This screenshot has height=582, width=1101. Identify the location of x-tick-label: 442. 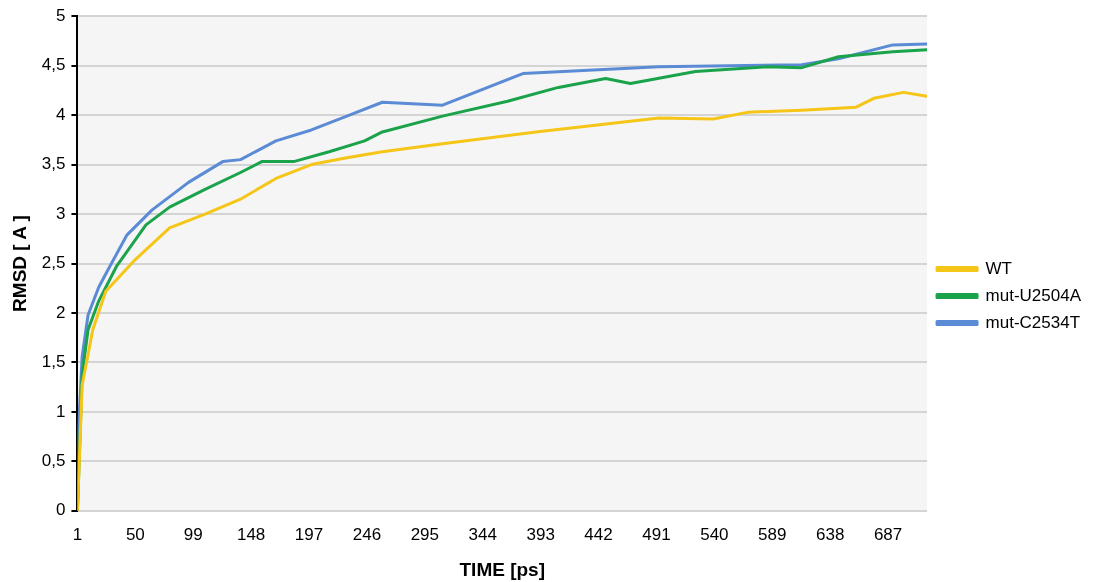
(598, 534).